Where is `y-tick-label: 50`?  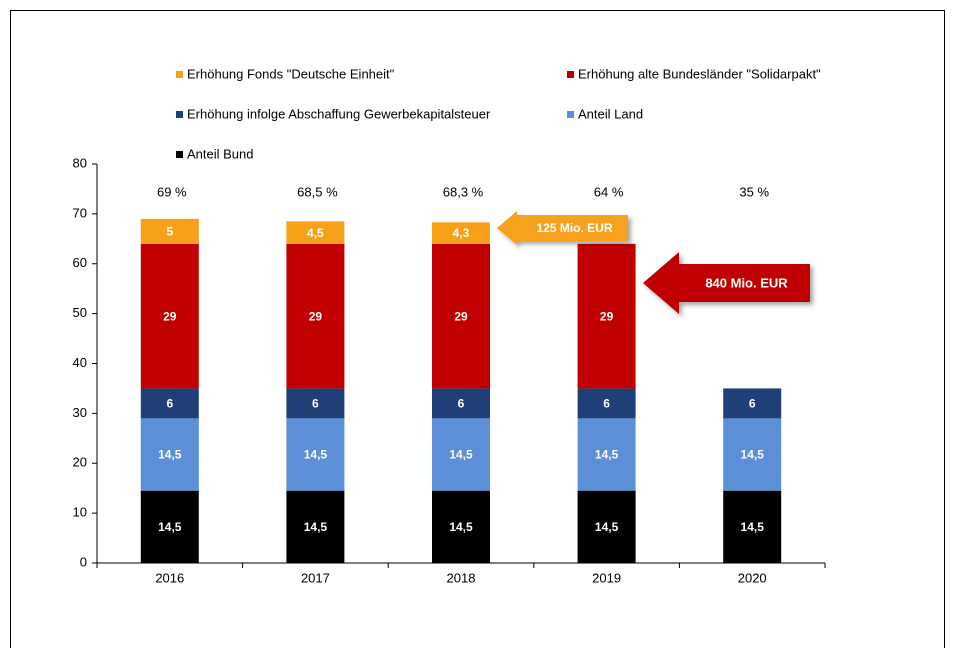 y-tick-label: 50 is located at coordinates (80, 312).